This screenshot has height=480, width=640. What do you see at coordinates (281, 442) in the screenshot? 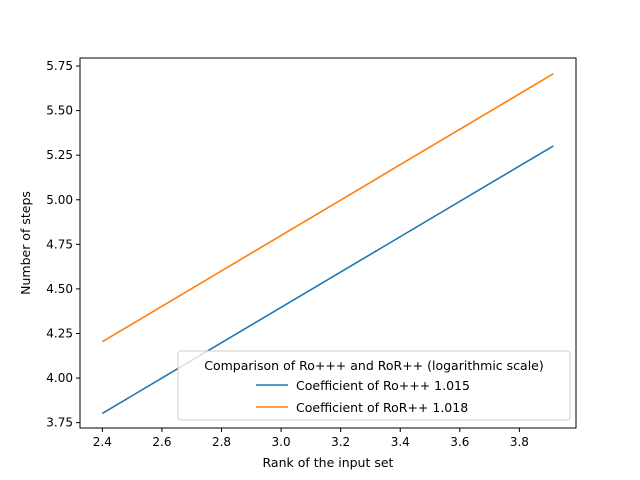
I see `x-tick-label: 3.0` at bounding box center [281, 442].